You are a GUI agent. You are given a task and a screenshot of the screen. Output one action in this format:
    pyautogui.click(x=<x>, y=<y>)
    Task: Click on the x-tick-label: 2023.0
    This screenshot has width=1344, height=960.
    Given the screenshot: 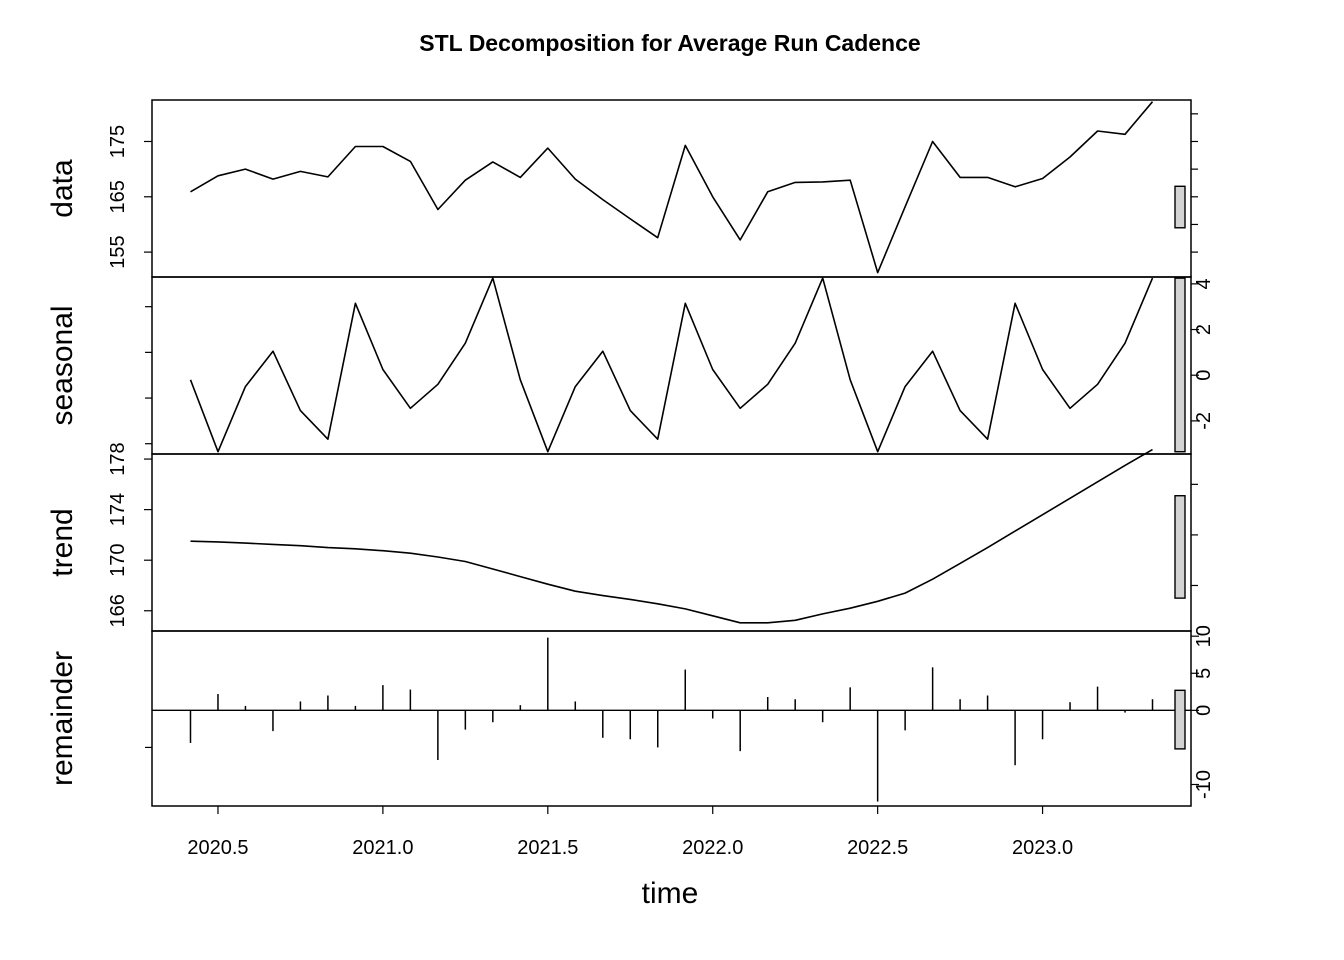 What is the action you would take?
    pyautogui.click(x=1042, y=848)
    